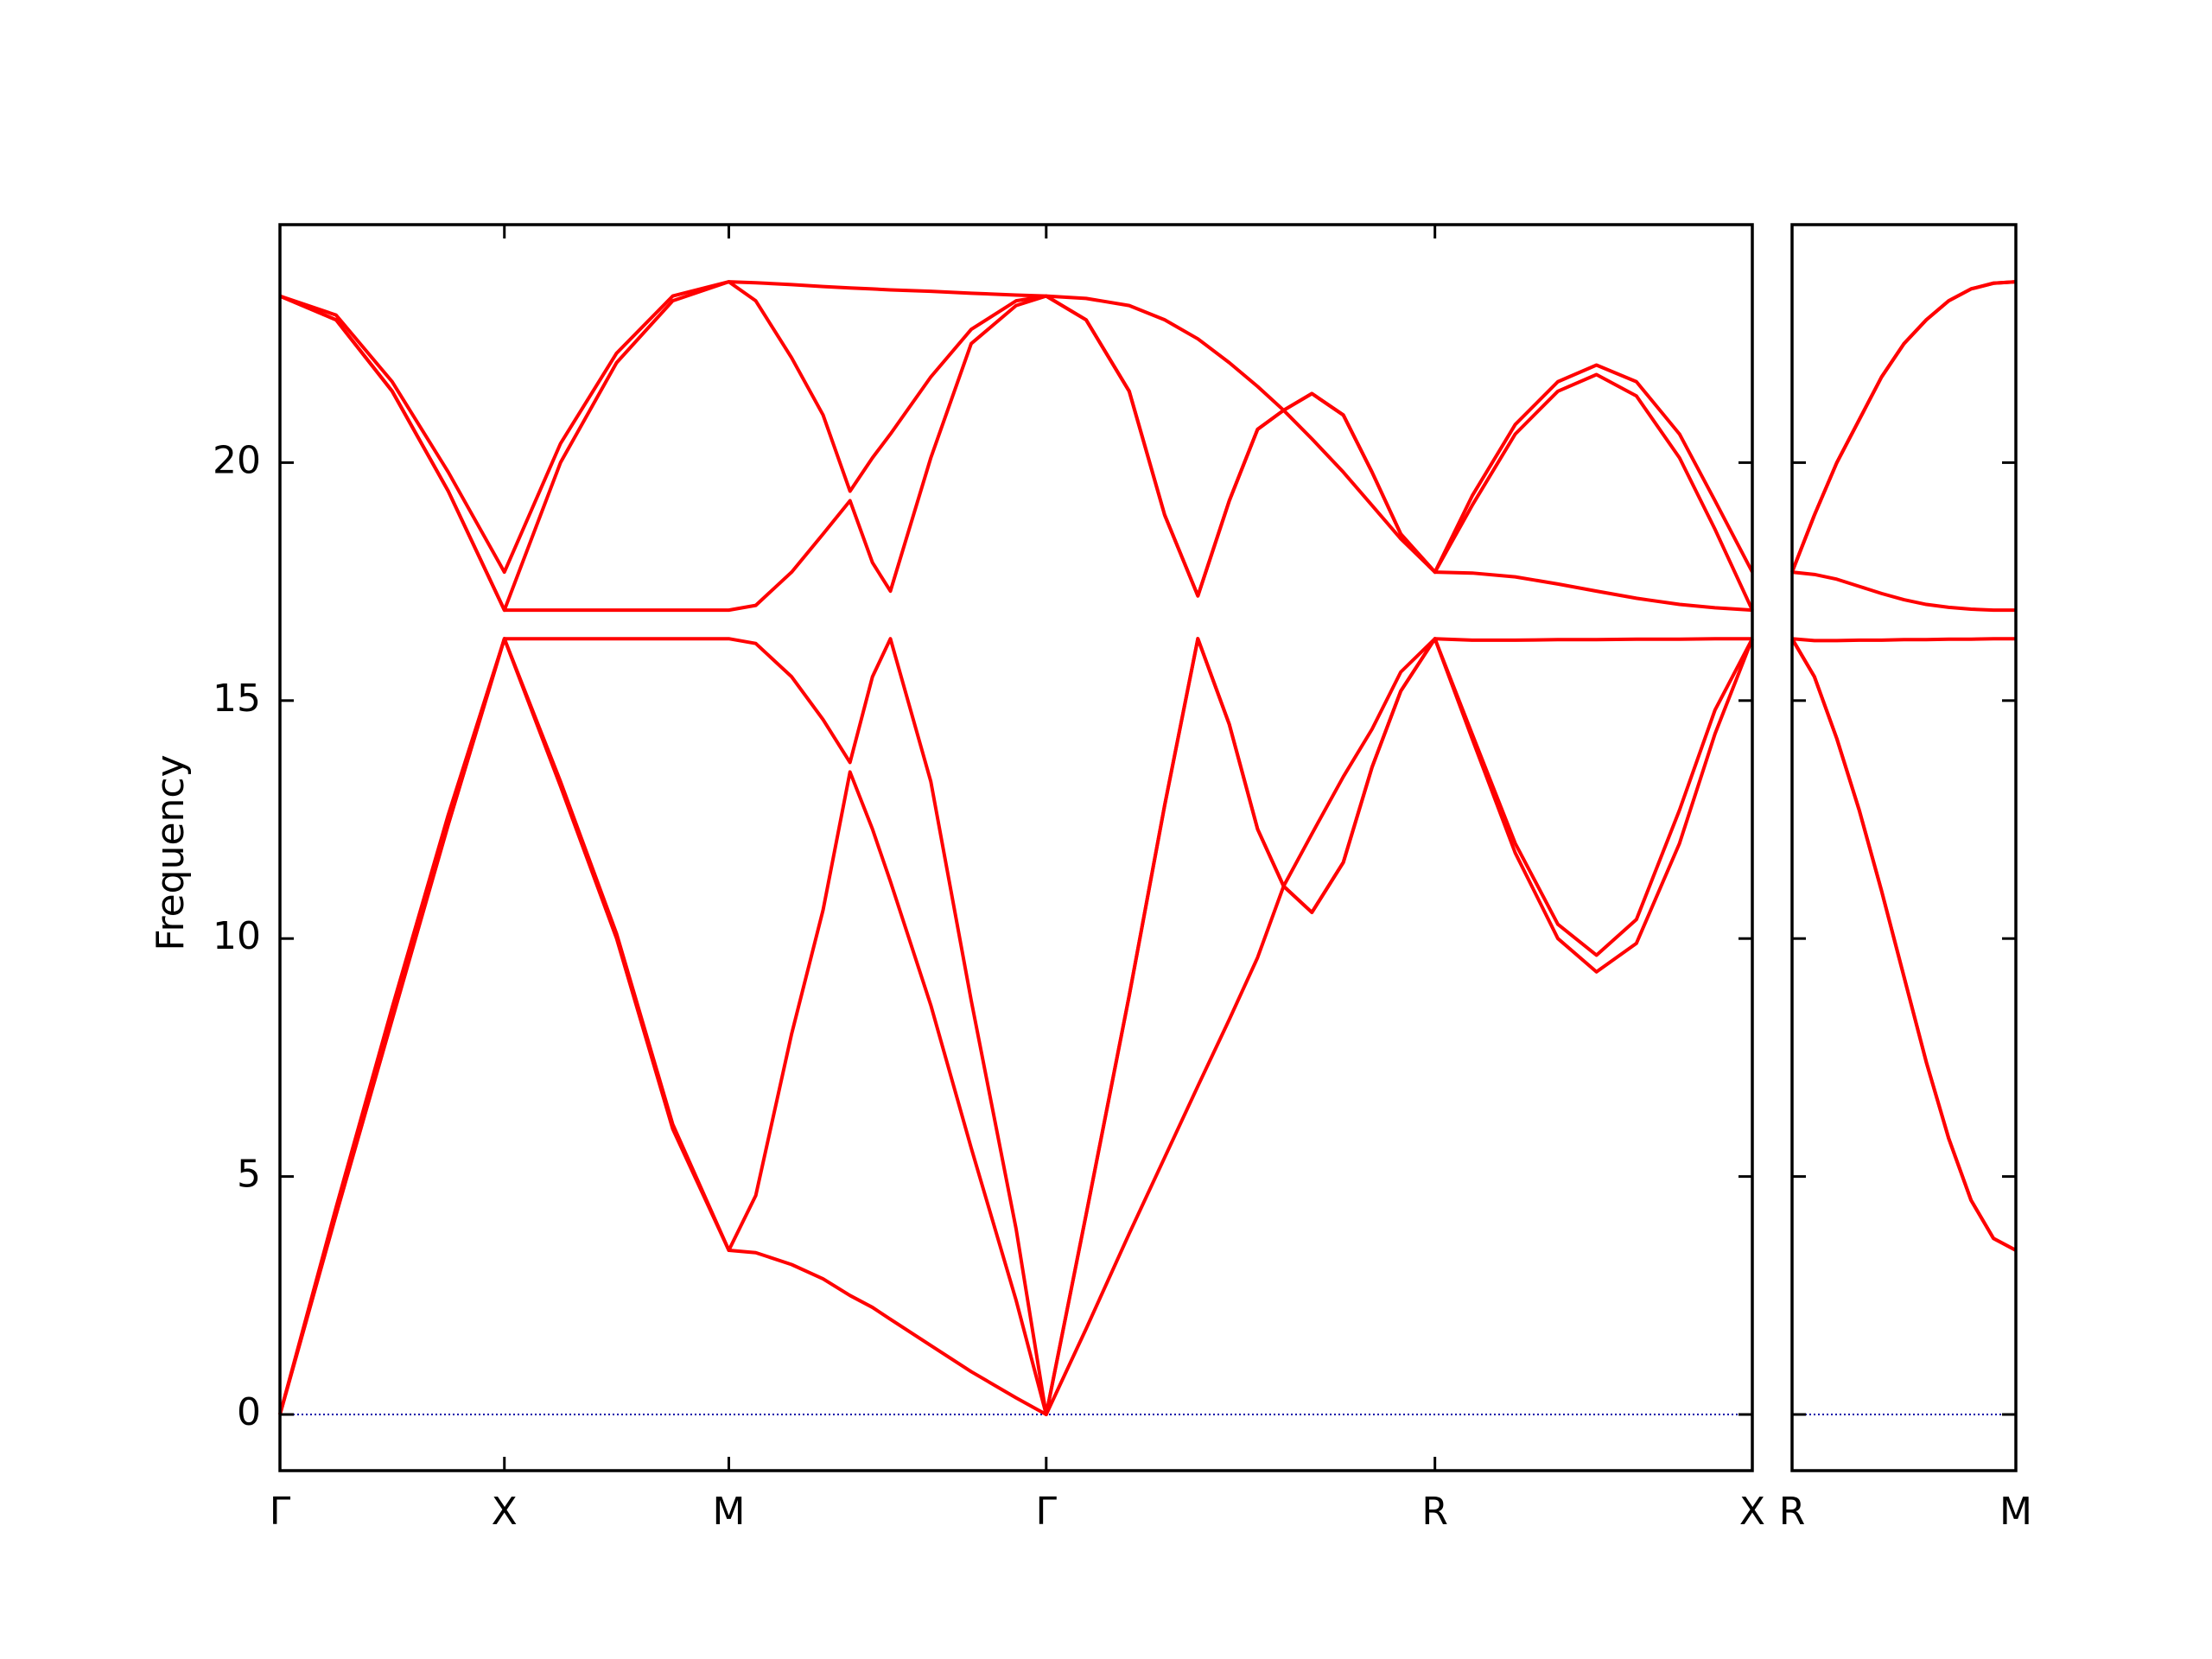 Image resolution: width=2212 pixels, height=1659 pixels. Describe the element at coordinates (171, 852) in the screenshot. I see `y-axis-label: Frequency` at that location.